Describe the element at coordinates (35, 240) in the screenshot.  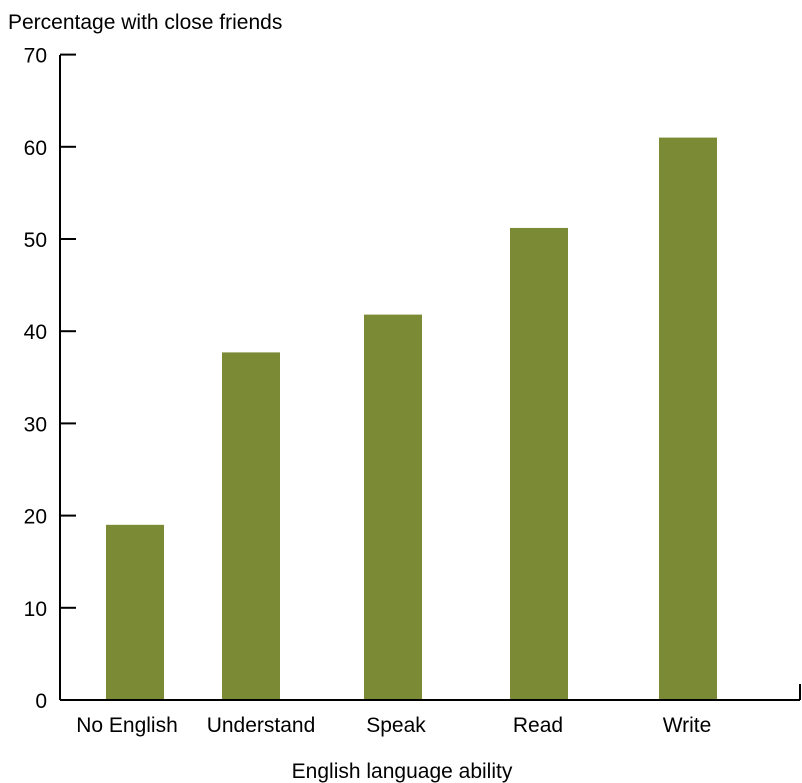
I see `y-tick-label: 50` at that location.